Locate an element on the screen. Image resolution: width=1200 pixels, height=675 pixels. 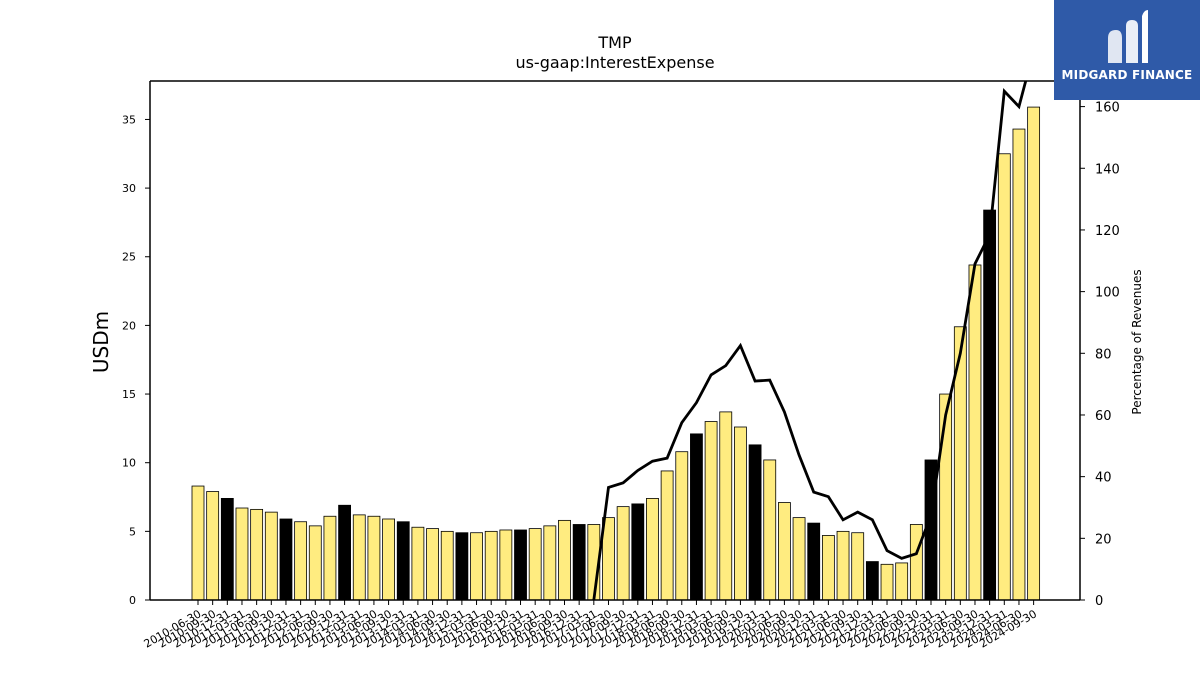
y-tick-label: 10 is located at coordinates (129, 463).